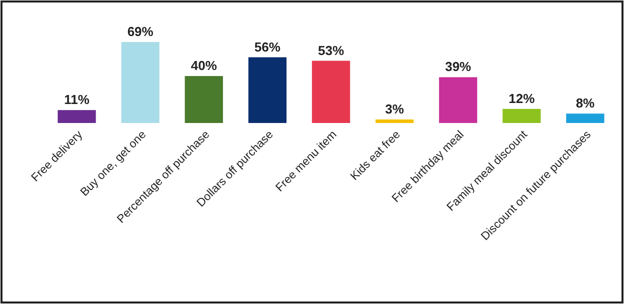  I want to click on data-label: 12%, so click(522, 98).